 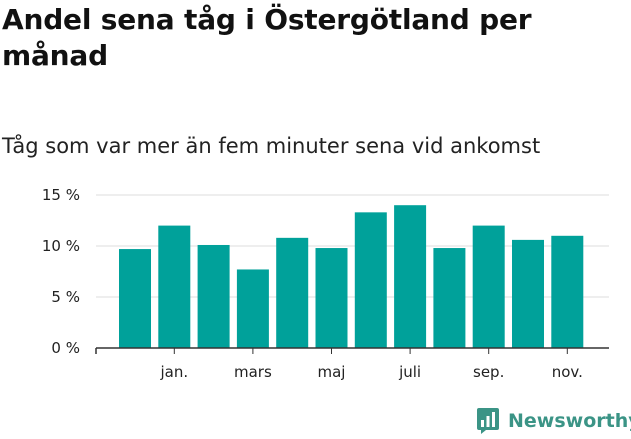 What do you see at coordinates (370, 280) in the screenshot?
I see `bar-juni` at bounding box center [370, 280].